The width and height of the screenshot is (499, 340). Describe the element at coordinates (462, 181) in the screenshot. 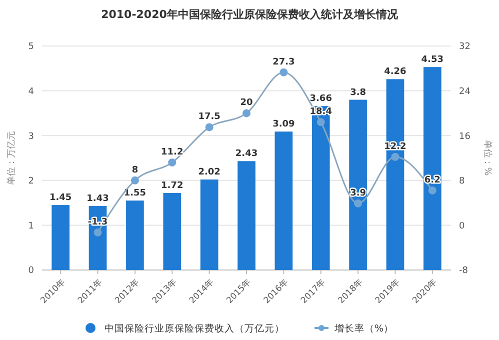

I see `y2-tick-label: 8` at that location.